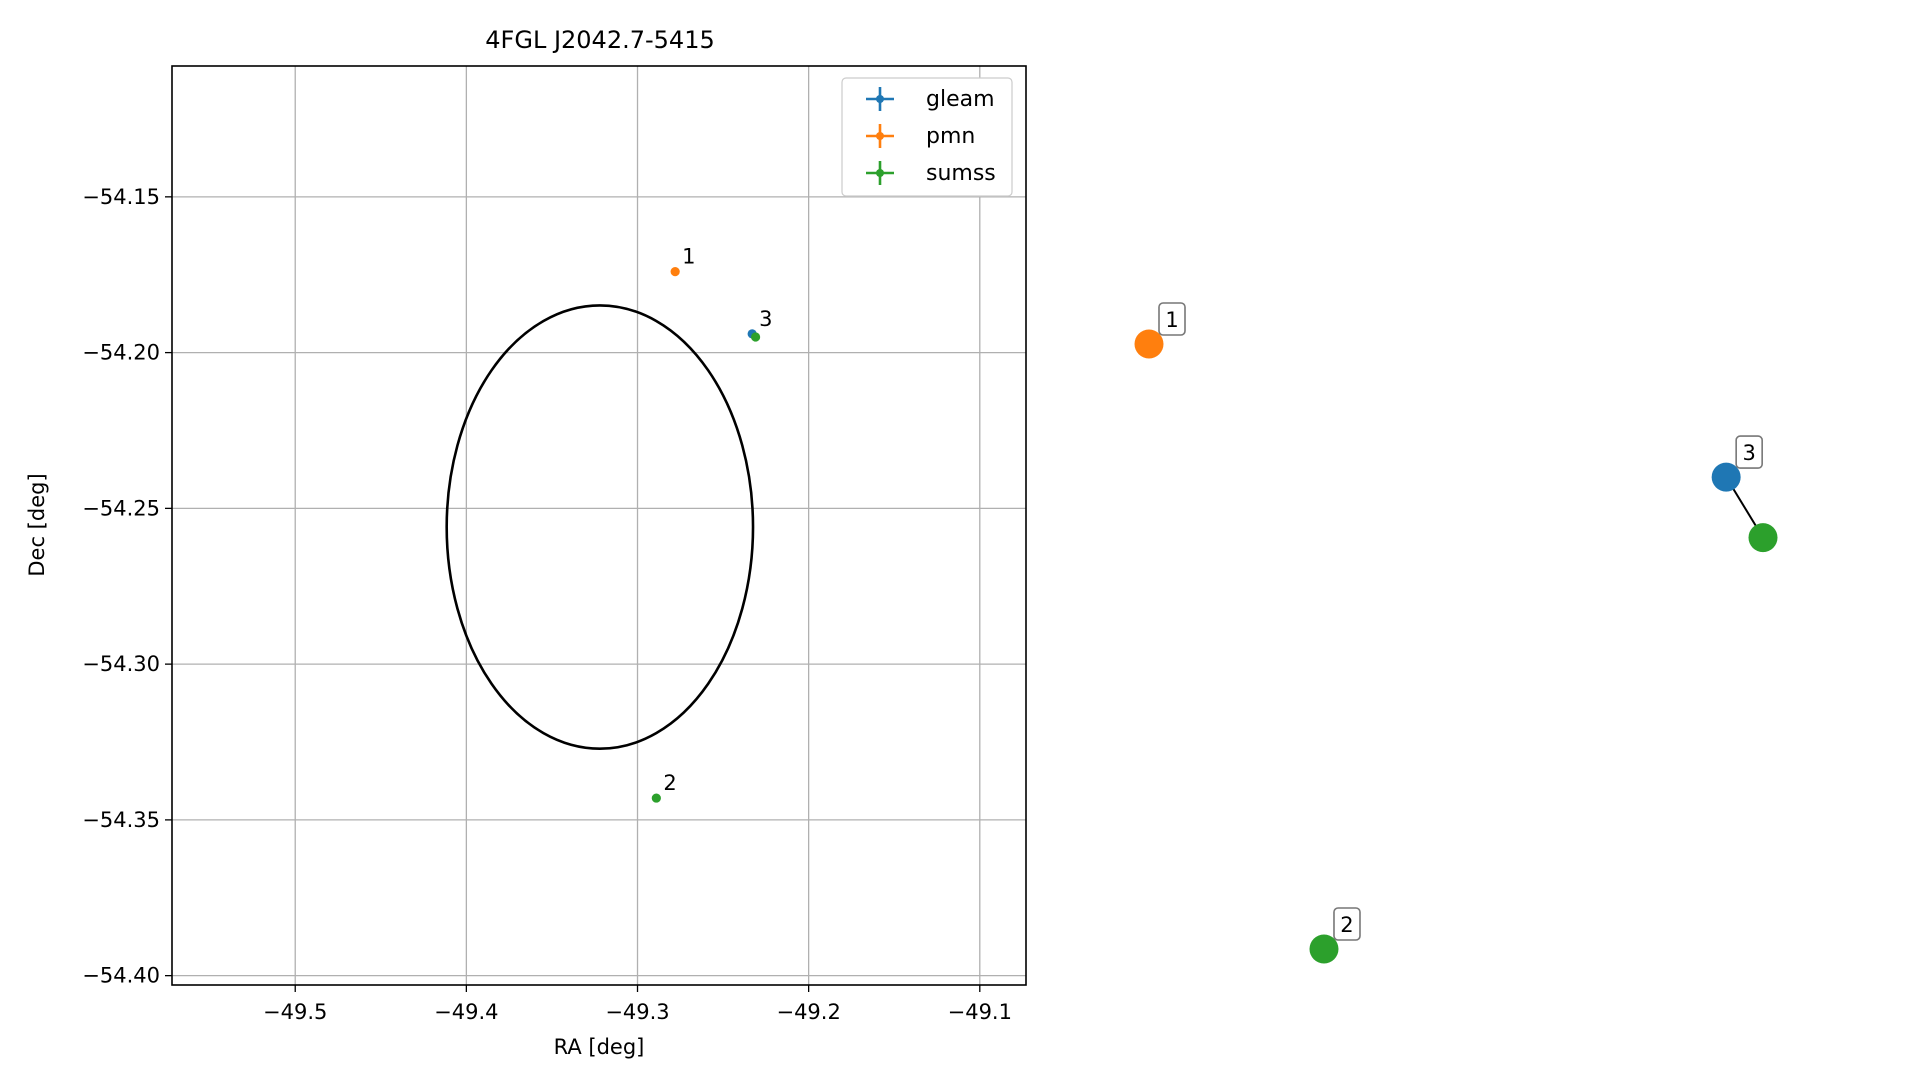 The image size is (1919, 1080). Describe the element at coordinates (688, 257) in the screenshot. I see `source-point-label: 1` at that location.